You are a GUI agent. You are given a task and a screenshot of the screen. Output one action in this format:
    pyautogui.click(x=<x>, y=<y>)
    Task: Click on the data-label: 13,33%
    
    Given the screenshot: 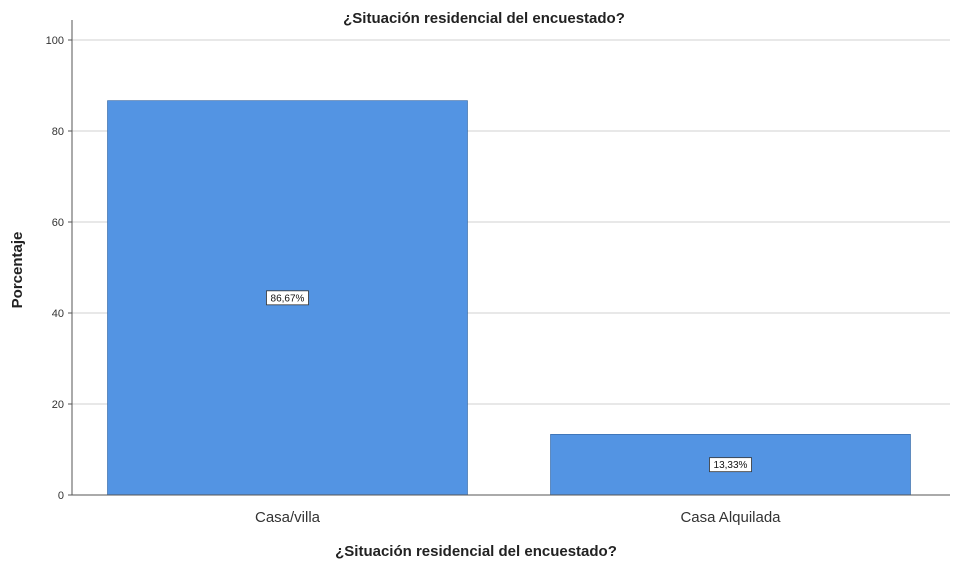 What is the action you would take?
    pyautogui.click(x=731, y=465)
    